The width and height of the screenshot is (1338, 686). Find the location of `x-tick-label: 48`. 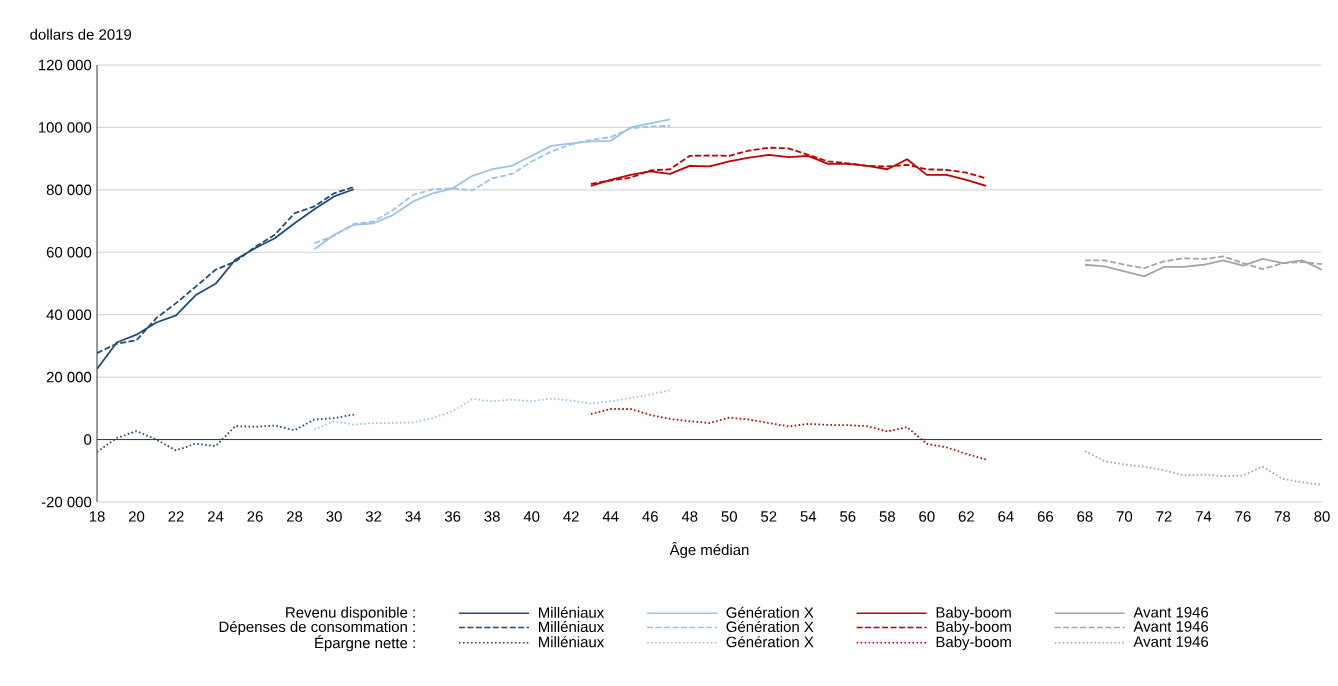

x-tick-label: 48 is located at coordinates (689, 516).